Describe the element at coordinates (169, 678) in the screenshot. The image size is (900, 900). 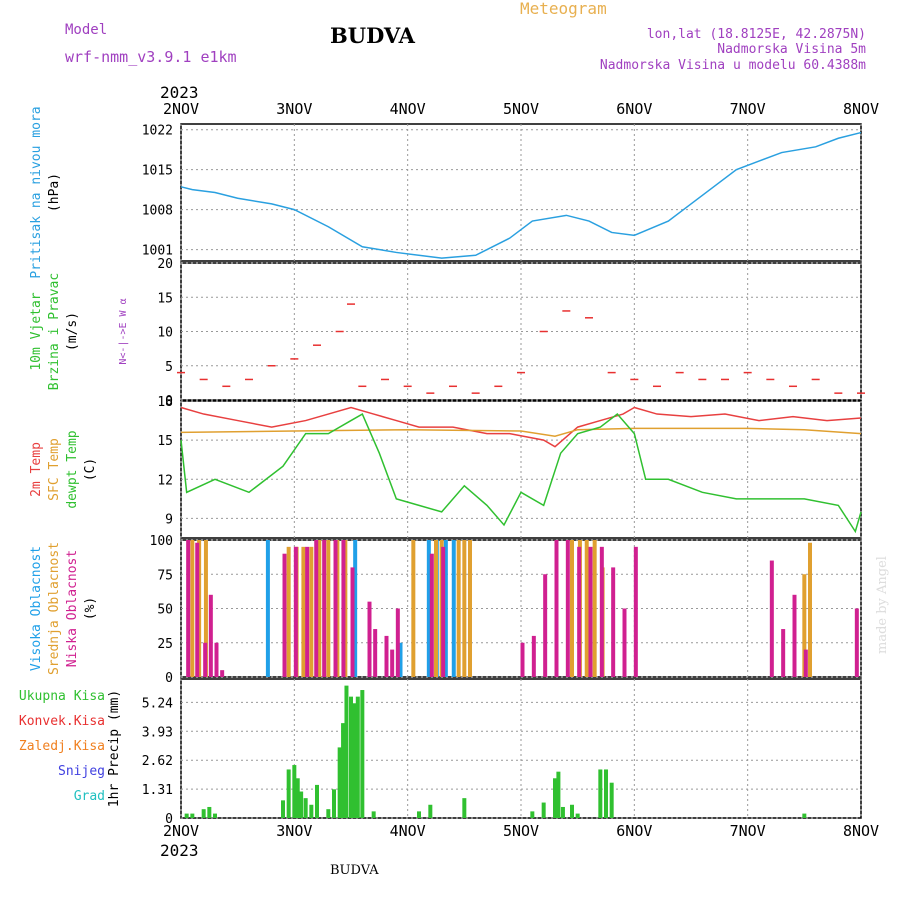
I see `y-tick-label: 0` at that location.